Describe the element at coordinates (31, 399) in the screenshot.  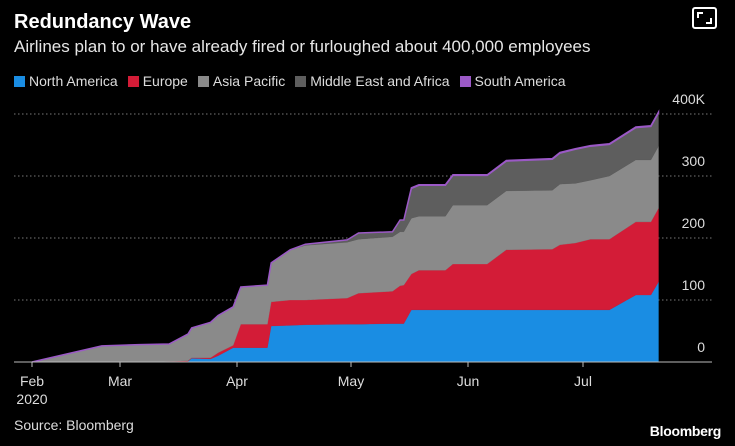
I see `x-tick-sublabel: 2020` at that location.